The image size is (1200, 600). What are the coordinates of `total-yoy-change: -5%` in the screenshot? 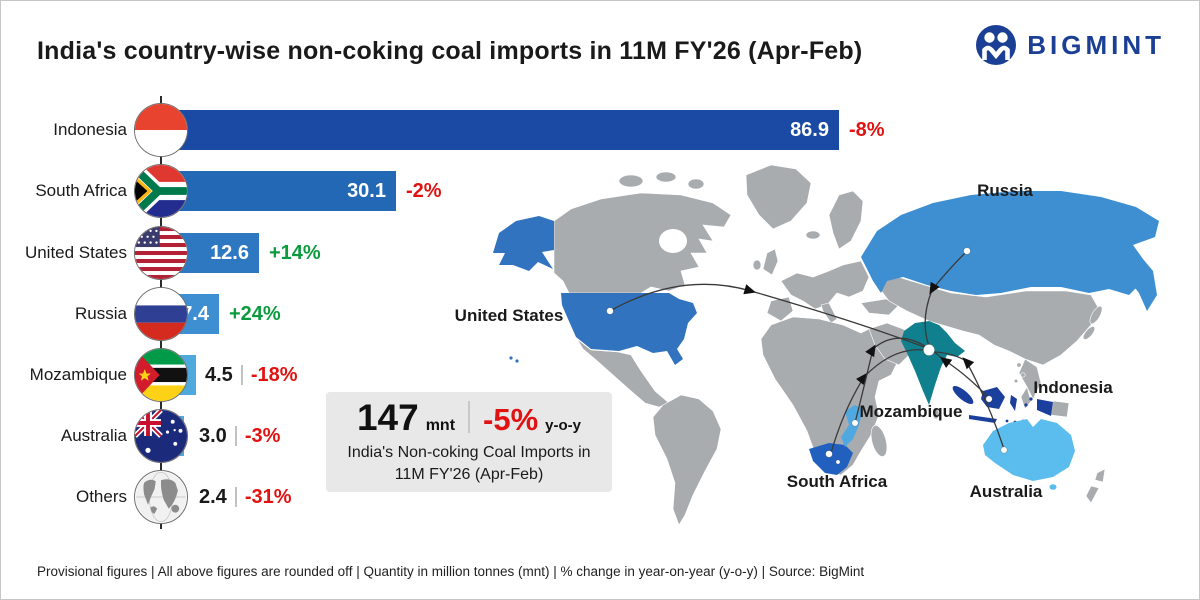 It's located at (511, 419).